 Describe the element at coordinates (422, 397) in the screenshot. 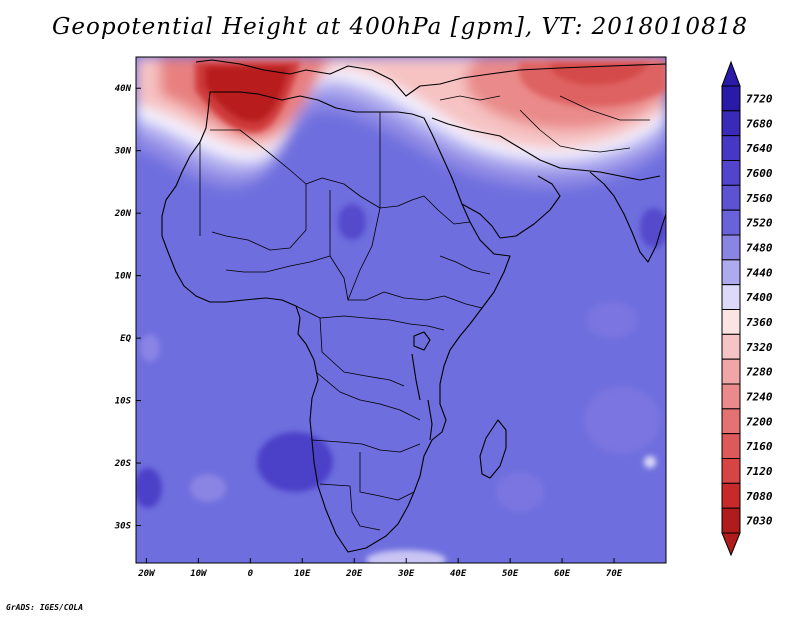

I see `rift-lakes` at that location.